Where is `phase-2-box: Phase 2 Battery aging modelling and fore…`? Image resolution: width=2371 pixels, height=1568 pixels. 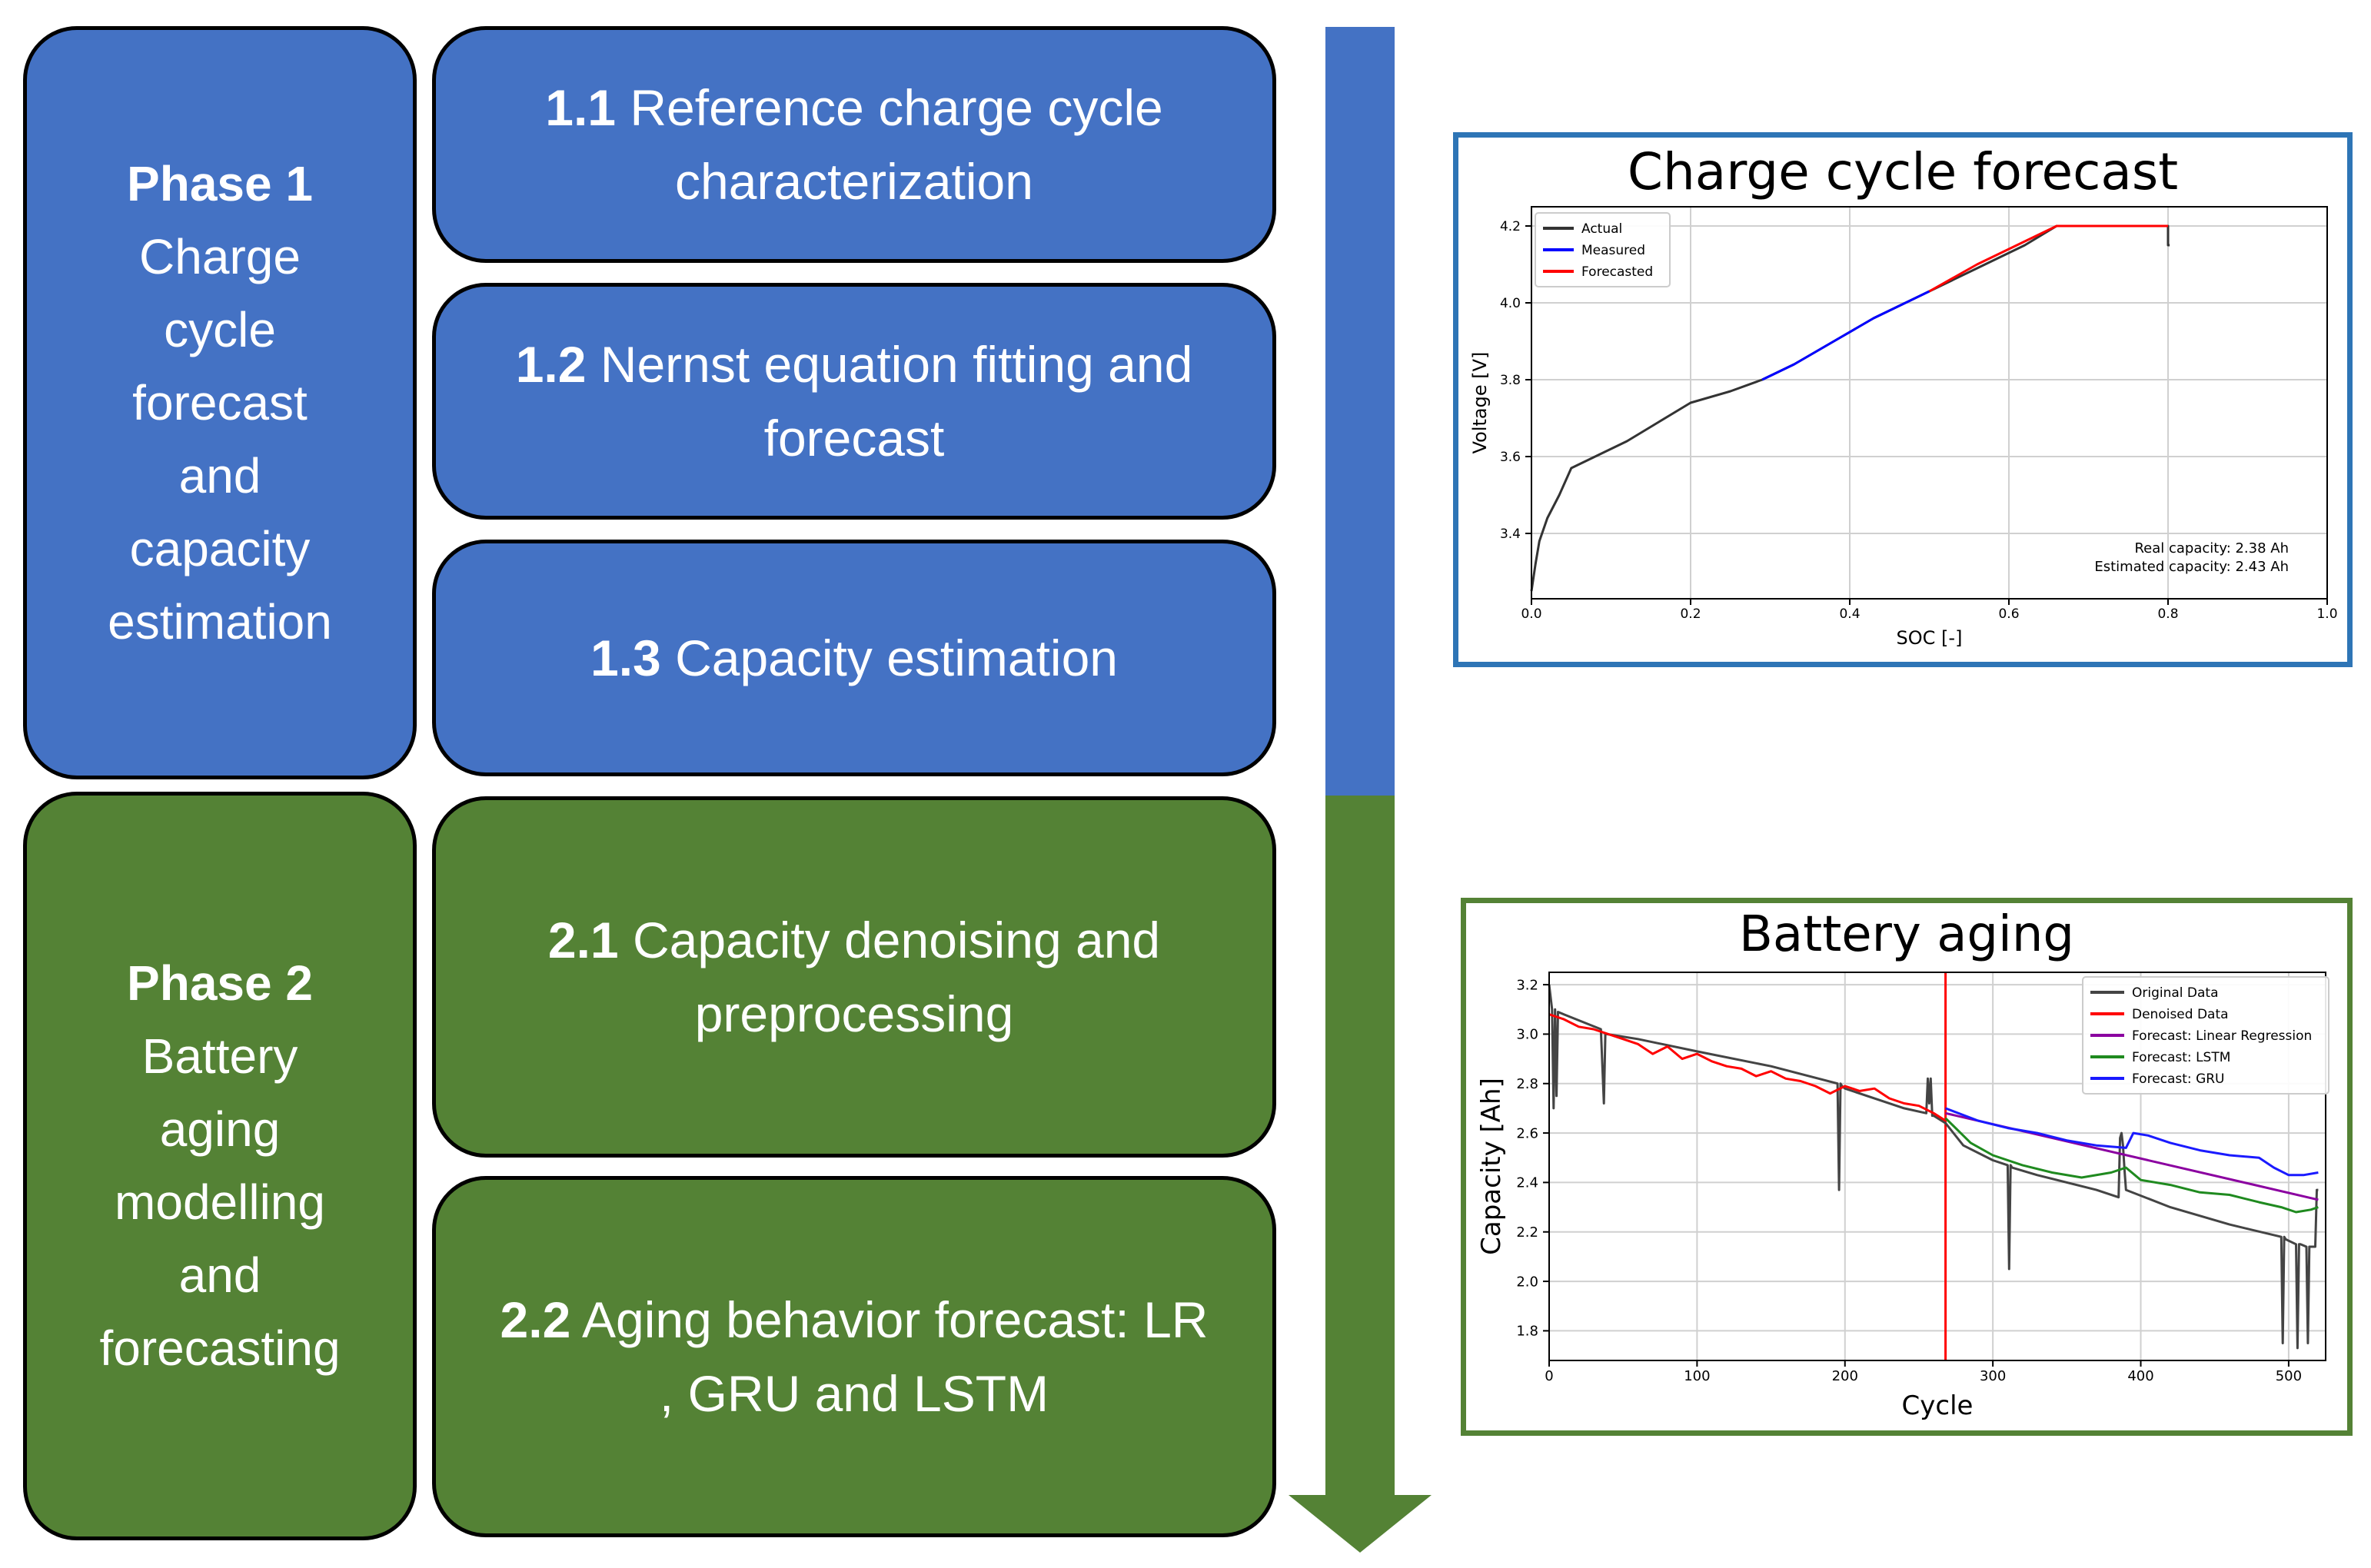 phase-2-box: Phase 2 Battery aging modelling and fore… is located at coordinates (220, 1166).